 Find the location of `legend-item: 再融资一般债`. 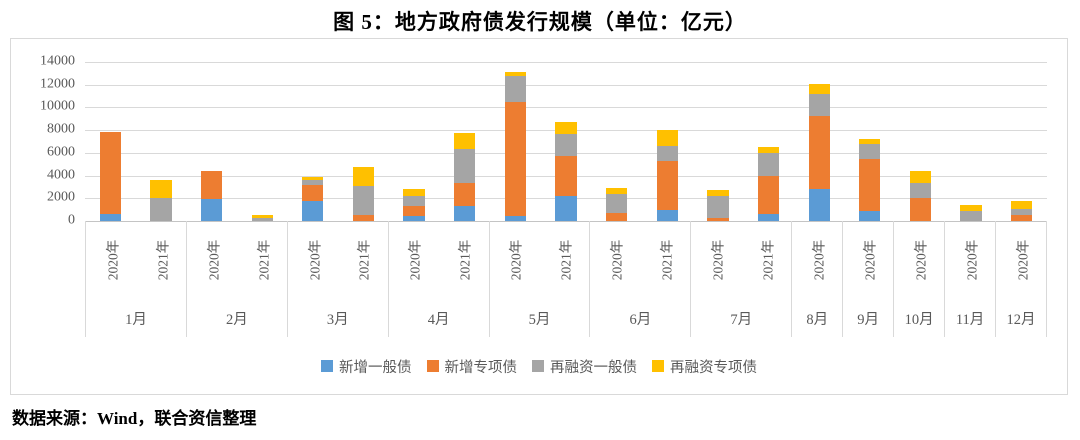

legend-item: 再融资一般债 is located at coordinates (584, 366).